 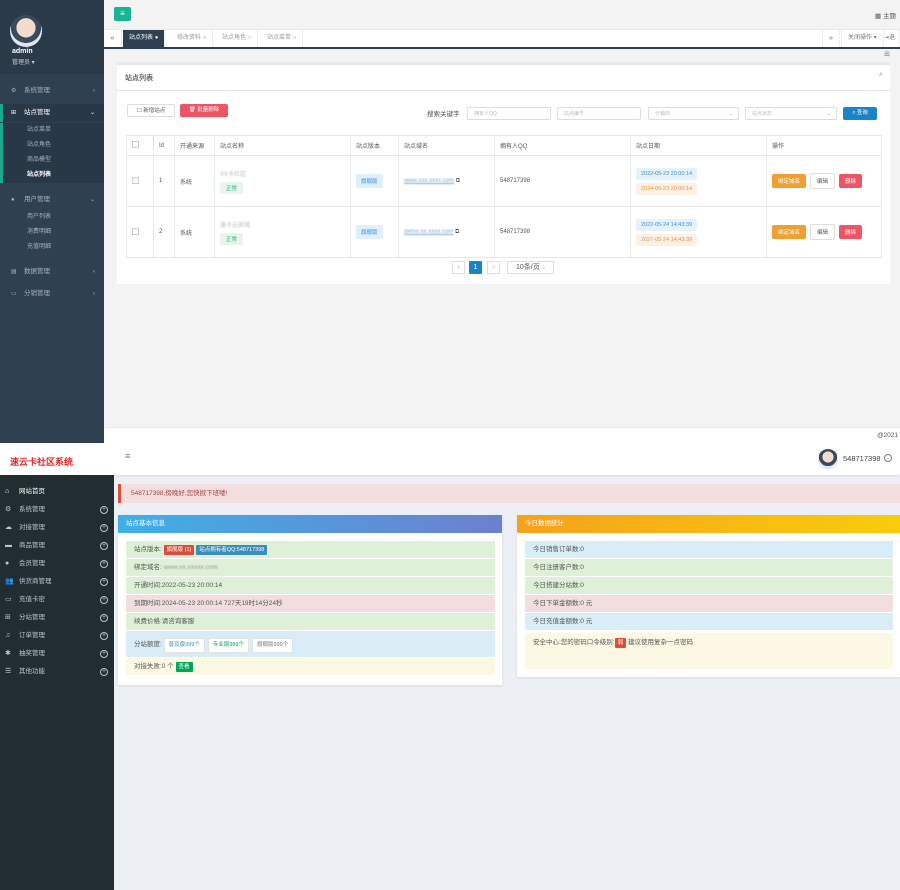 What do you see at coordinates (184, 667) in the screenshot?
I see `view-dock-fail-button: 查看` at bounding box center [184, 667].